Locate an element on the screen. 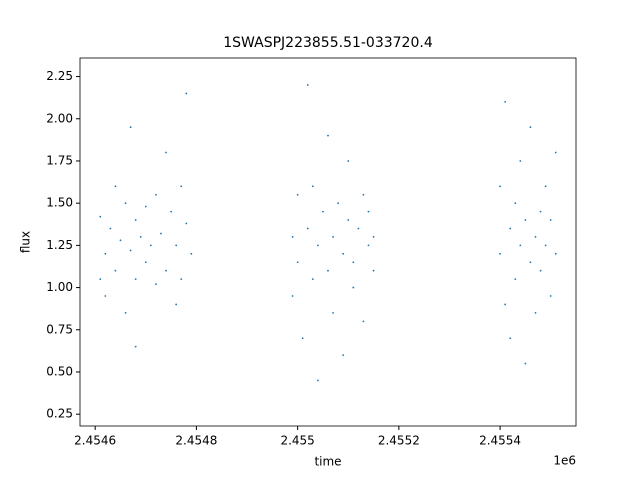 The height and width of the screenshot is (484, 640). y-tick-label: 2.25 is located at coordinates (59, 76).